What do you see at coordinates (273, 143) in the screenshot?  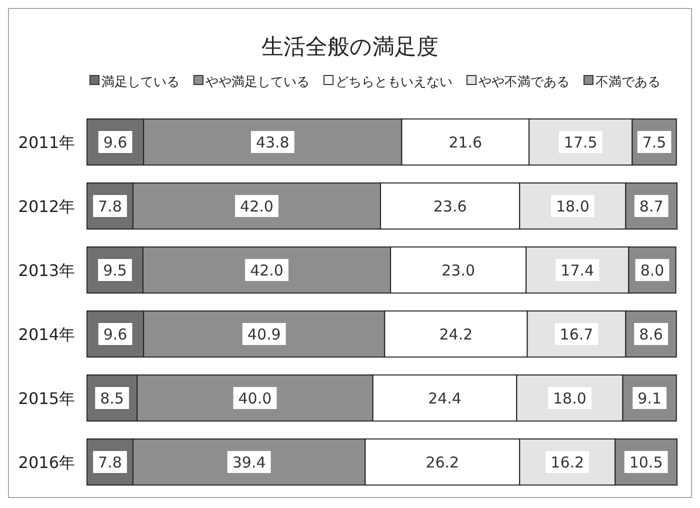 I see `data-label: 43.8` at bounding box center [273, 143].